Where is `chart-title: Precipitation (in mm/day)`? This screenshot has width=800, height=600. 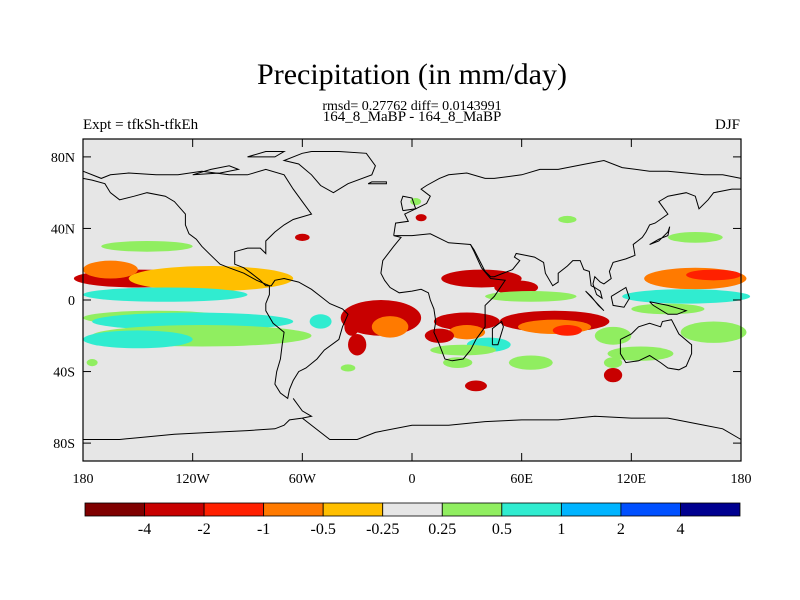 chart-title: Precipitation (in mm/day) is located at coordinates (412, 74).